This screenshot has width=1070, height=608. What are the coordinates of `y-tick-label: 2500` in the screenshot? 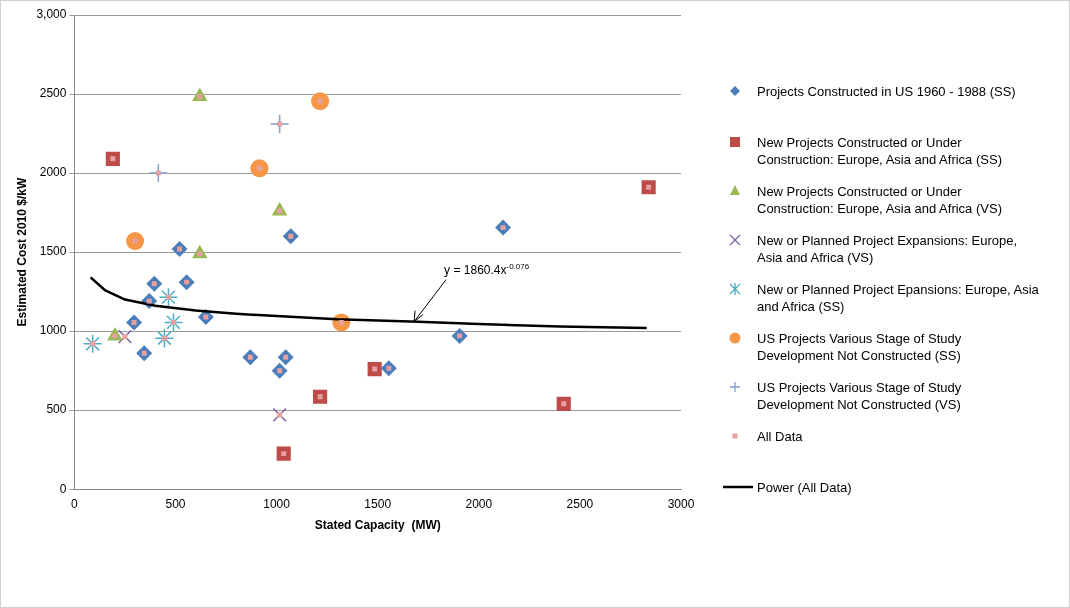 It's located at (53, 93).